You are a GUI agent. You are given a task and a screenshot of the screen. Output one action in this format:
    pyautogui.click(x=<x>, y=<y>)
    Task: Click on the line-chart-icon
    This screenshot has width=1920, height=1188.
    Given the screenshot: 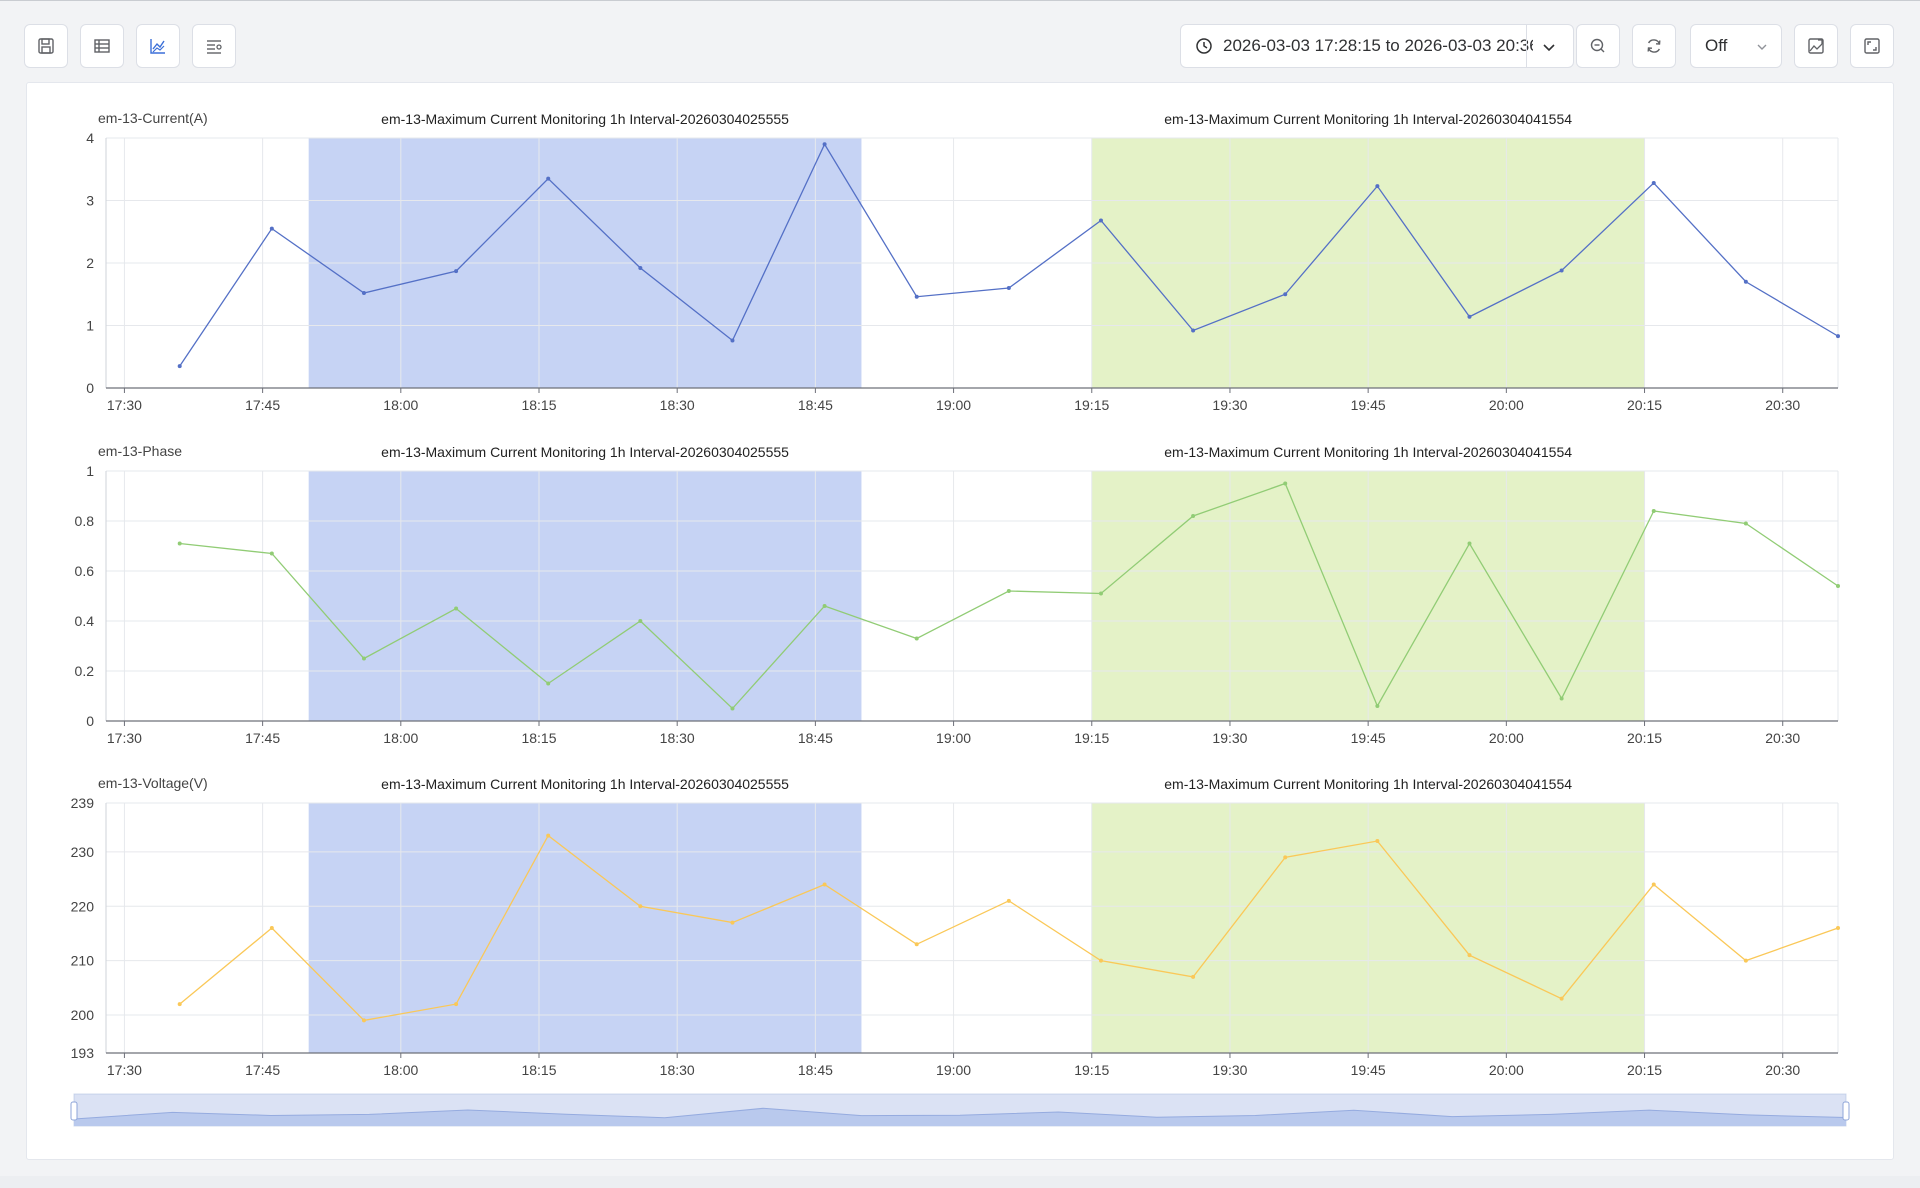 What is the action you would take?
    pyautogui.click(x=157, y=46)
    